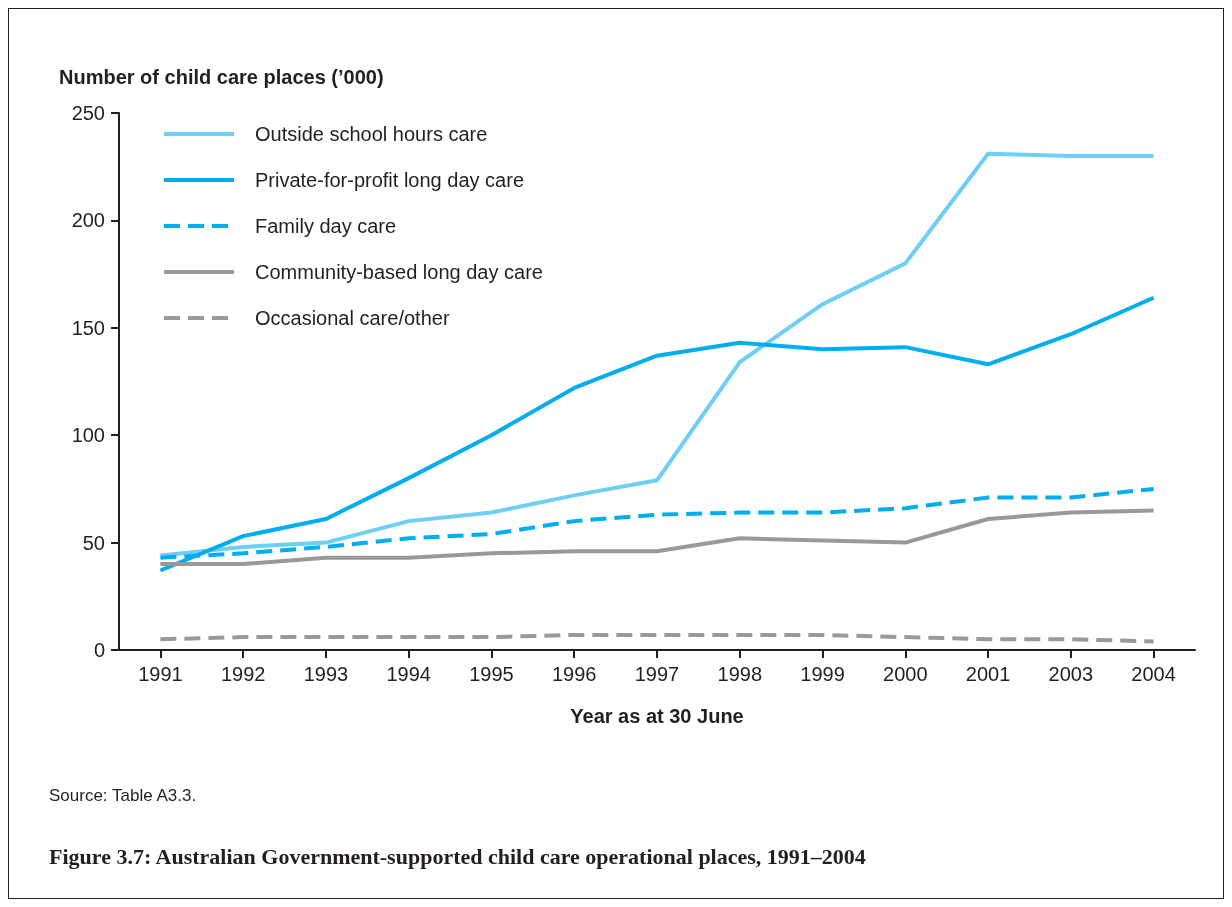 This screenshot has width=1232, height=907. Describe the element at coordinates (657, 716) in the screenshot. I see `x-axis-title: Year as at 30 June` at that location.